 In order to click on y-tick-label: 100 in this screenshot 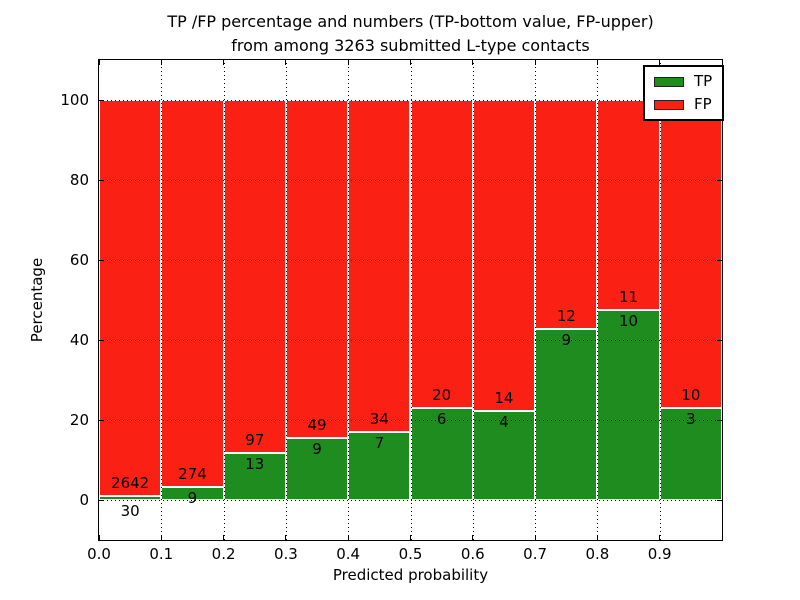, I will do `click(74, 100)`.